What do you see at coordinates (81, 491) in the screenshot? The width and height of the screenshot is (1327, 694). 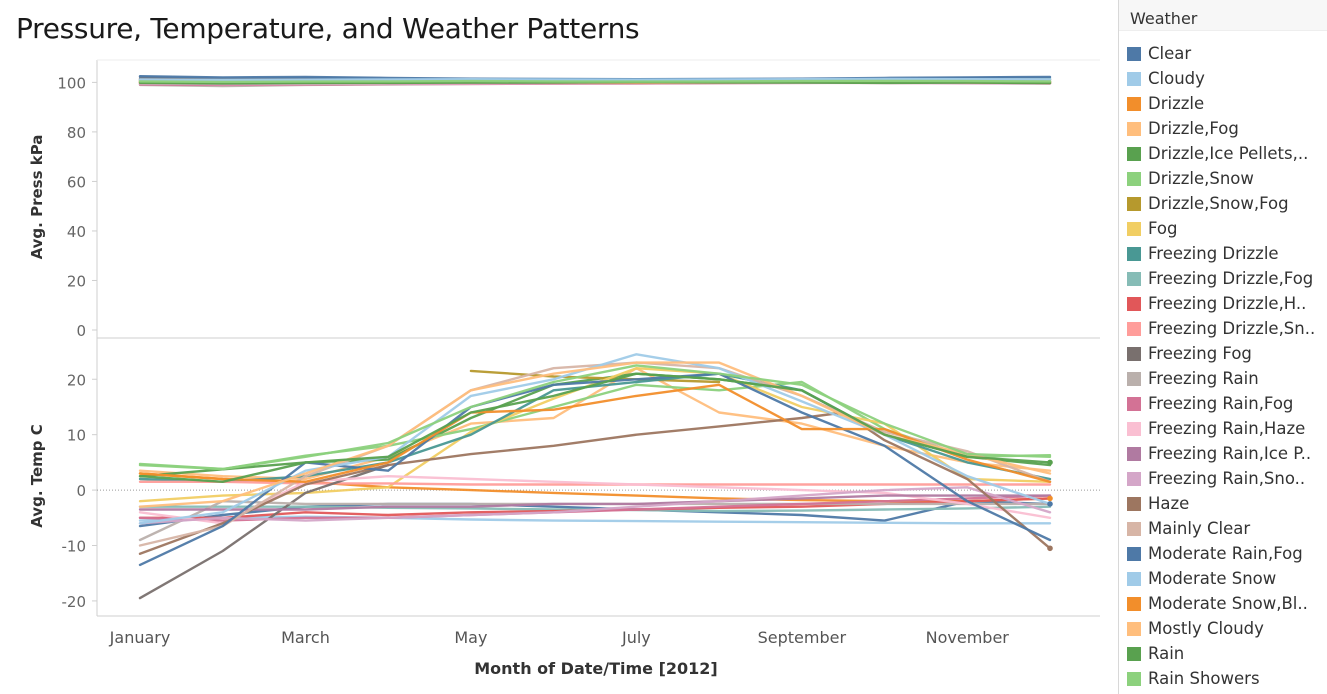 I see `y-tick-label: 0` at bounding box center [81, 491].